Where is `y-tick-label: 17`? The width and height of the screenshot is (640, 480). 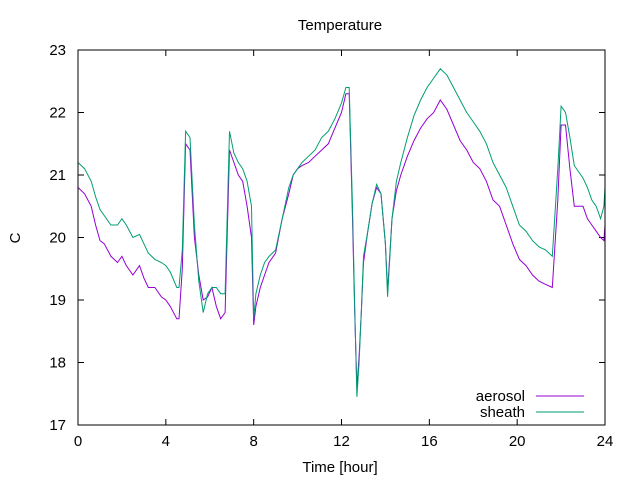 y-tick-label: 17 is located at coordinates (57, 425).